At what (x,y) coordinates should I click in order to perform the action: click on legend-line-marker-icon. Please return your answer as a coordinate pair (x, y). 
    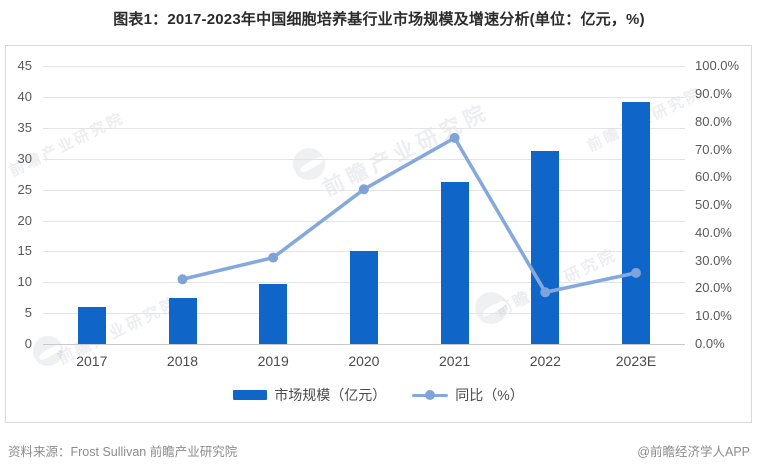
    Looking at the image, I should click on (430, 395).